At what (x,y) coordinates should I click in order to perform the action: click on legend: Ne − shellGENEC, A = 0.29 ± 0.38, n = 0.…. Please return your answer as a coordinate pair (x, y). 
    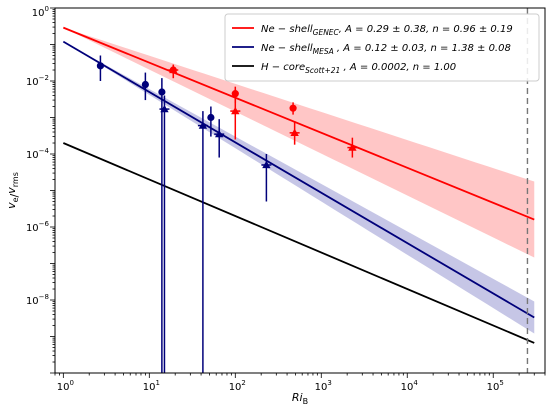
    Looking at the image, I should click on (382, 47).